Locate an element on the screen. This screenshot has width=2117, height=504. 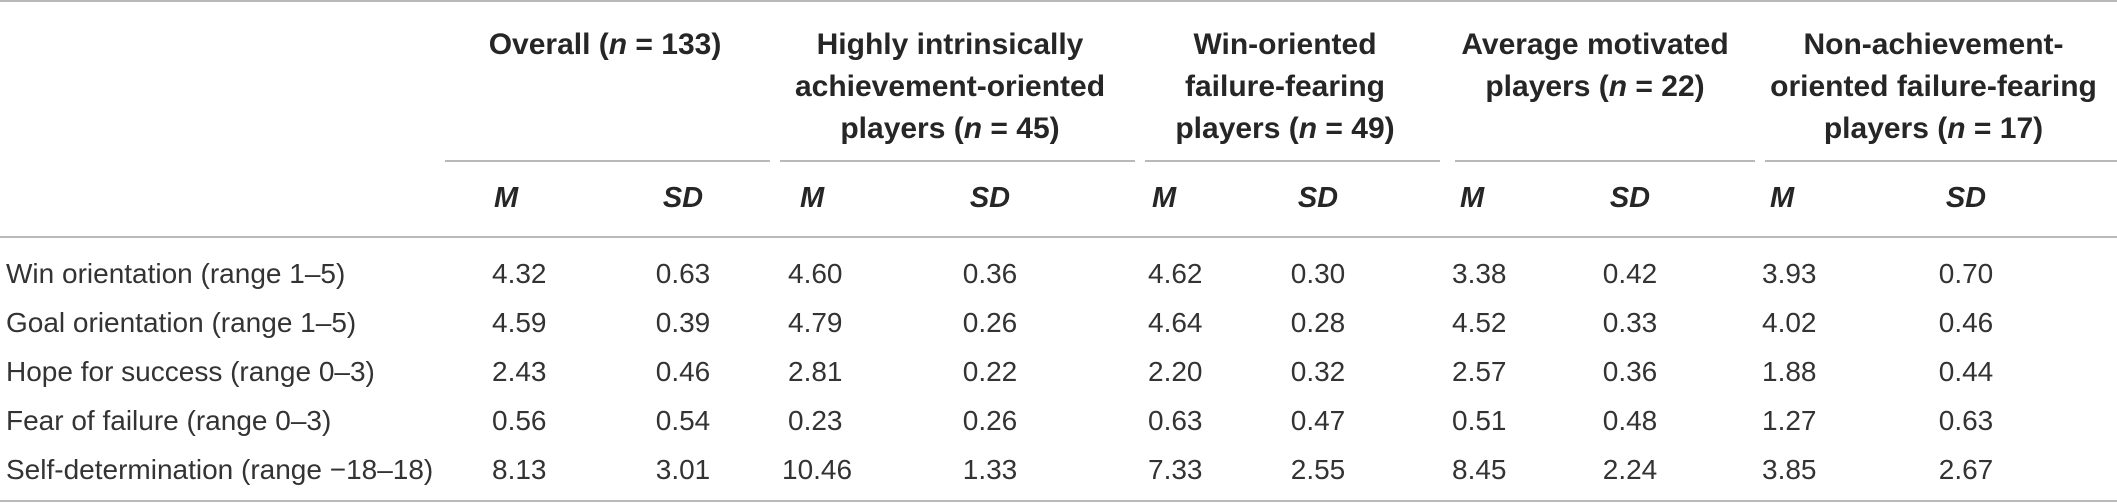
cell-average-sd: 2.24 is located at coordinates (1630, 469).